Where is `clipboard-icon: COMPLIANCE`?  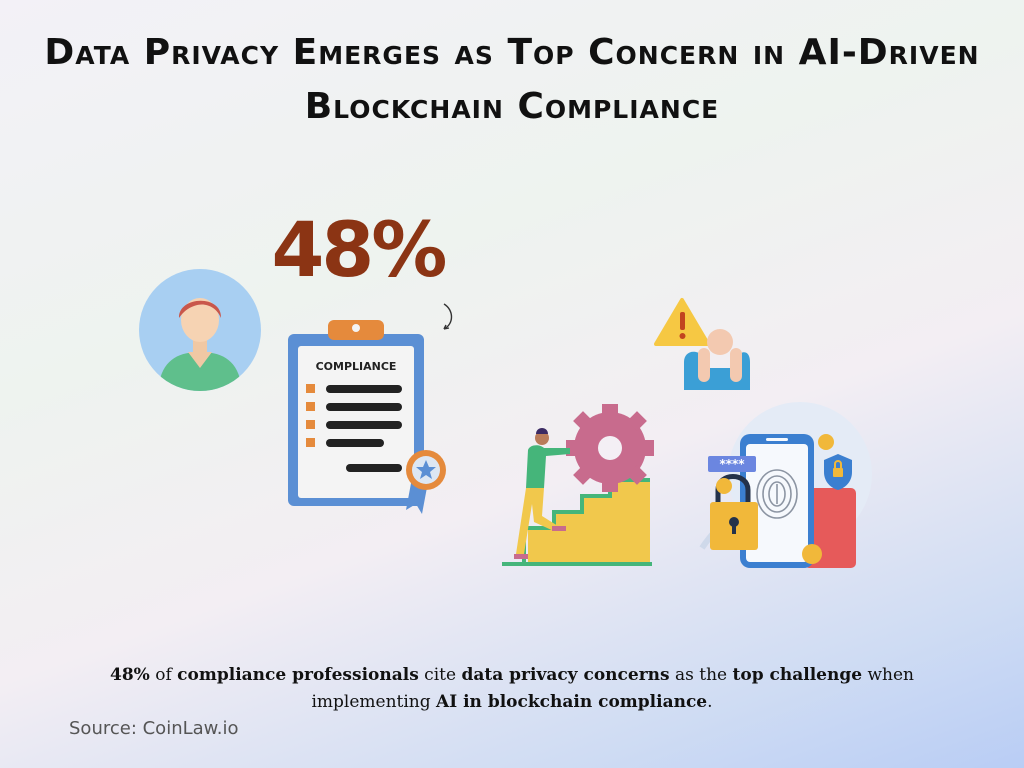
clipboard-icon: COMPLIANCE is located at coordinates (367, 417).